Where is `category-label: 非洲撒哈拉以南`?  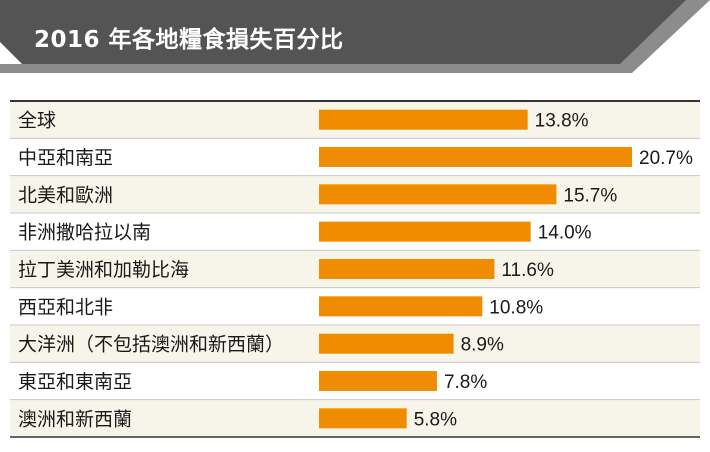
category-label: 非洲撒哈拉以南 is located at coordinates (84, 233).